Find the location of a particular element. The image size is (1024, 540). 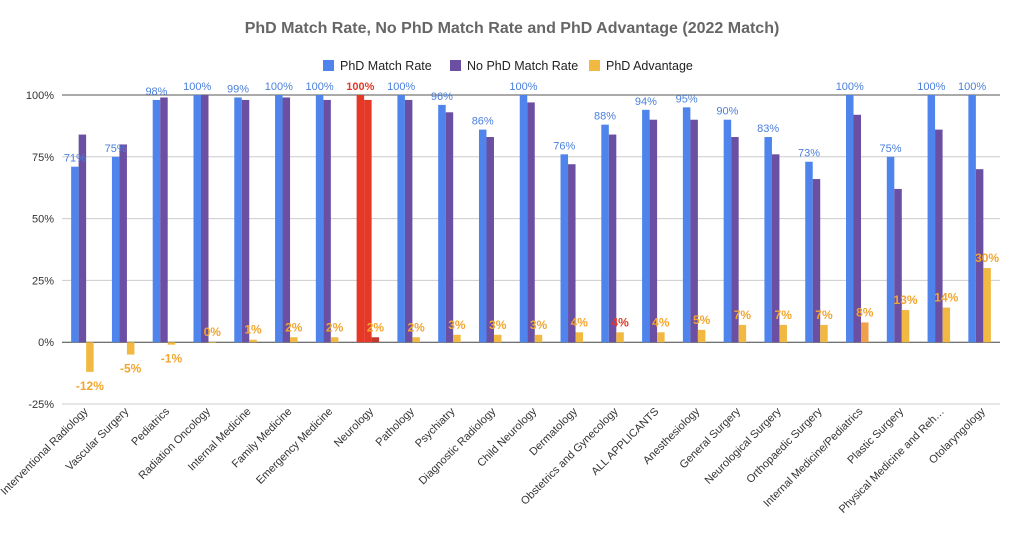

y-tick-label: 25% is located at coordinates (43, 281).